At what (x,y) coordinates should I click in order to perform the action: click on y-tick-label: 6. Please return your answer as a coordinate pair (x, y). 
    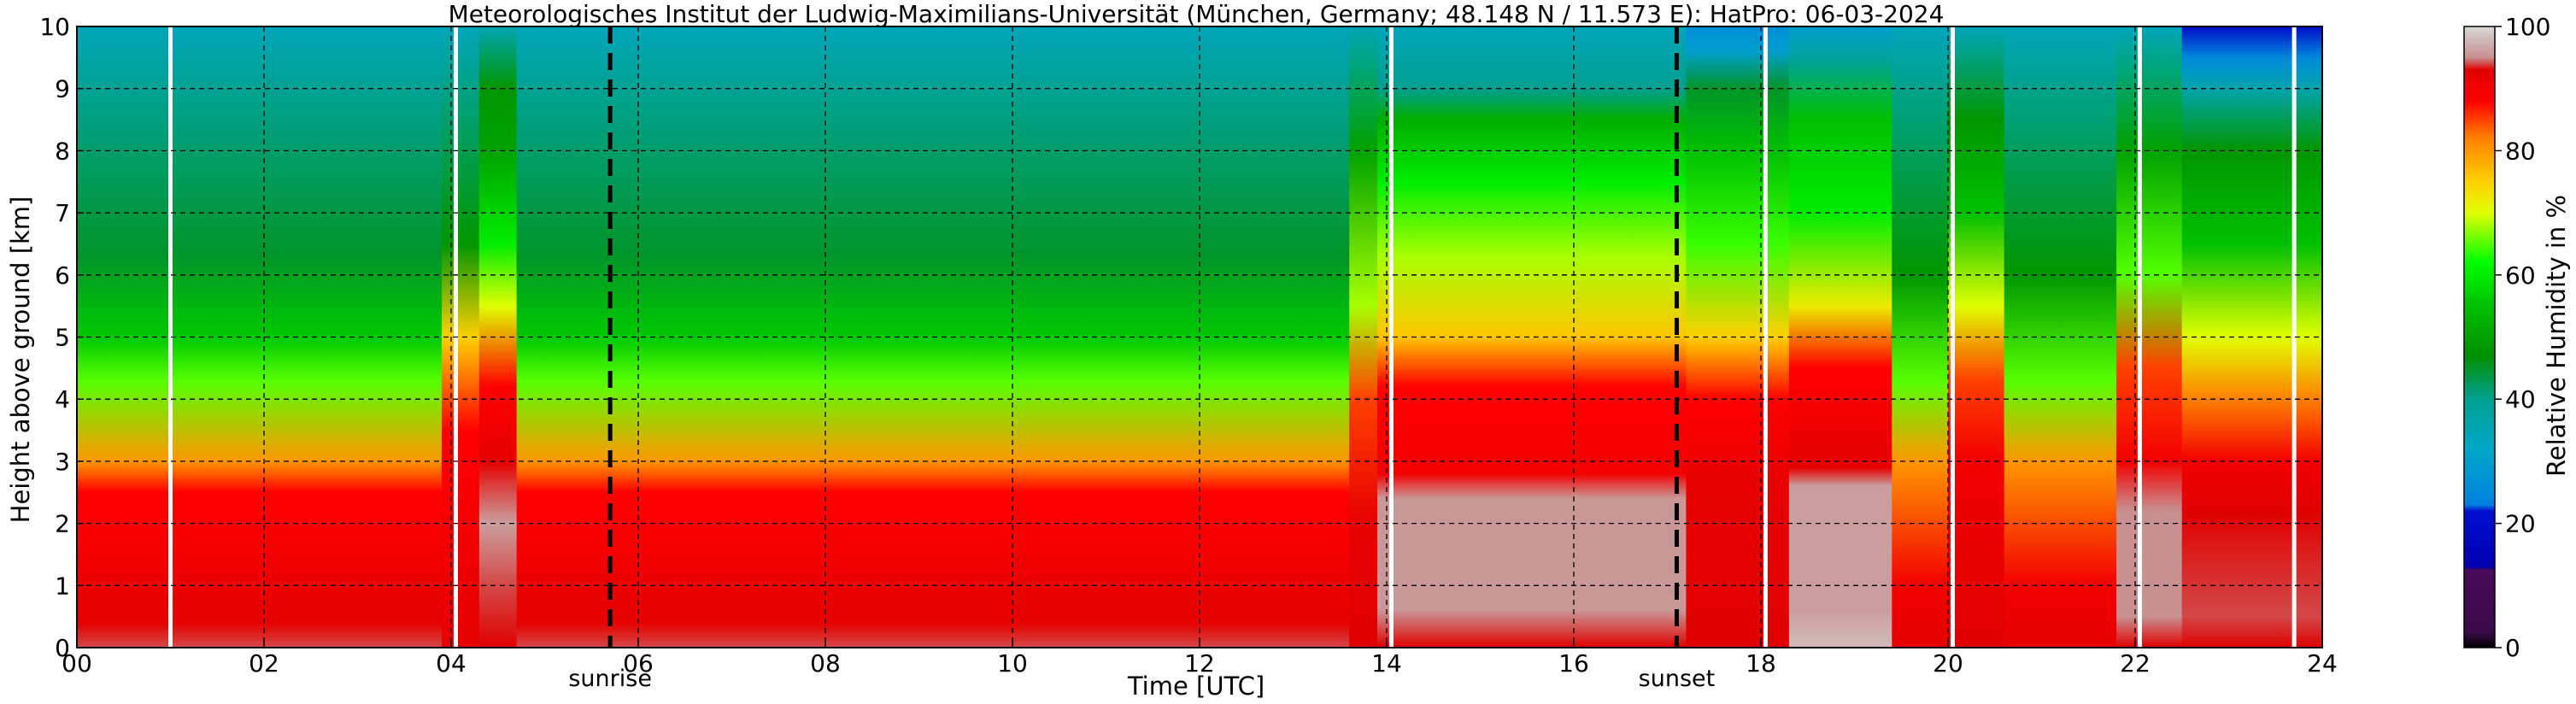
    Looking at the image, I should click on (62, 275).